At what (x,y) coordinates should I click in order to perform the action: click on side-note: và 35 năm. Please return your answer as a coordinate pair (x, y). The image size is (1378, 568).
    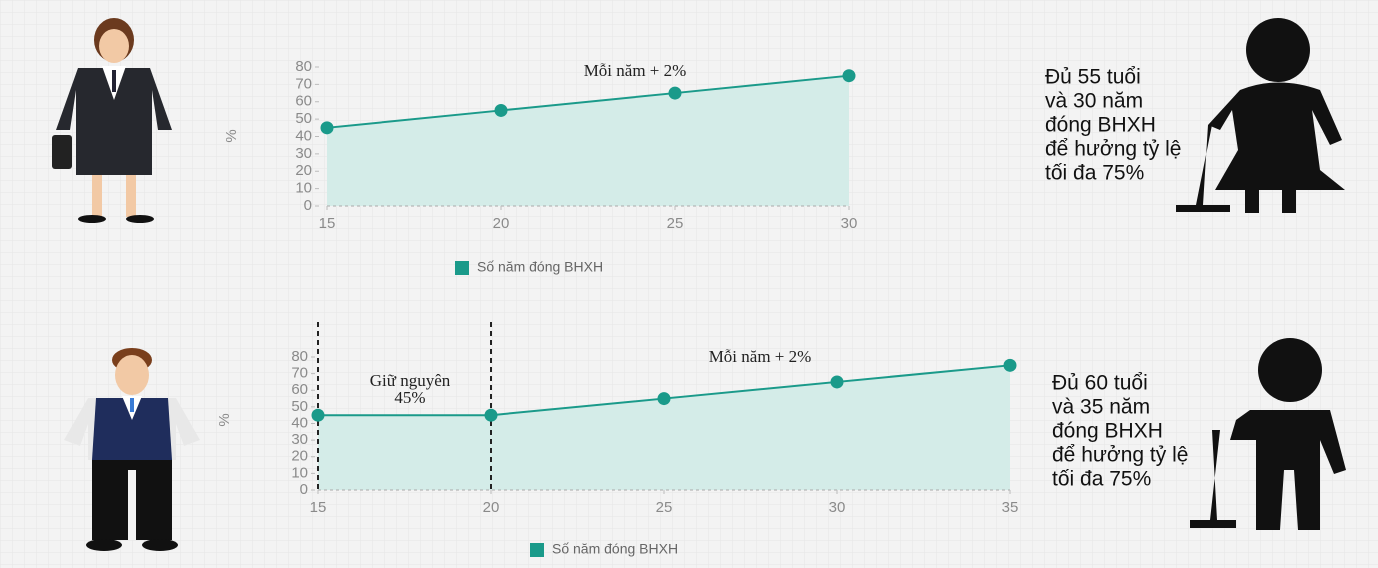
    Looking at the image, I should click on (1101, 407).